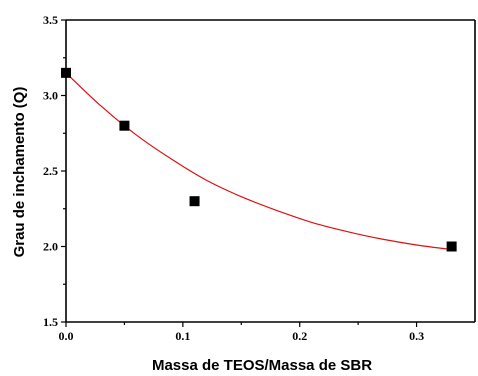 This screenshot has width=478, height=376. Describe the element at coordinates (50, 20) in the screenshot. I see `y-tick-label: 3.5` at that location.